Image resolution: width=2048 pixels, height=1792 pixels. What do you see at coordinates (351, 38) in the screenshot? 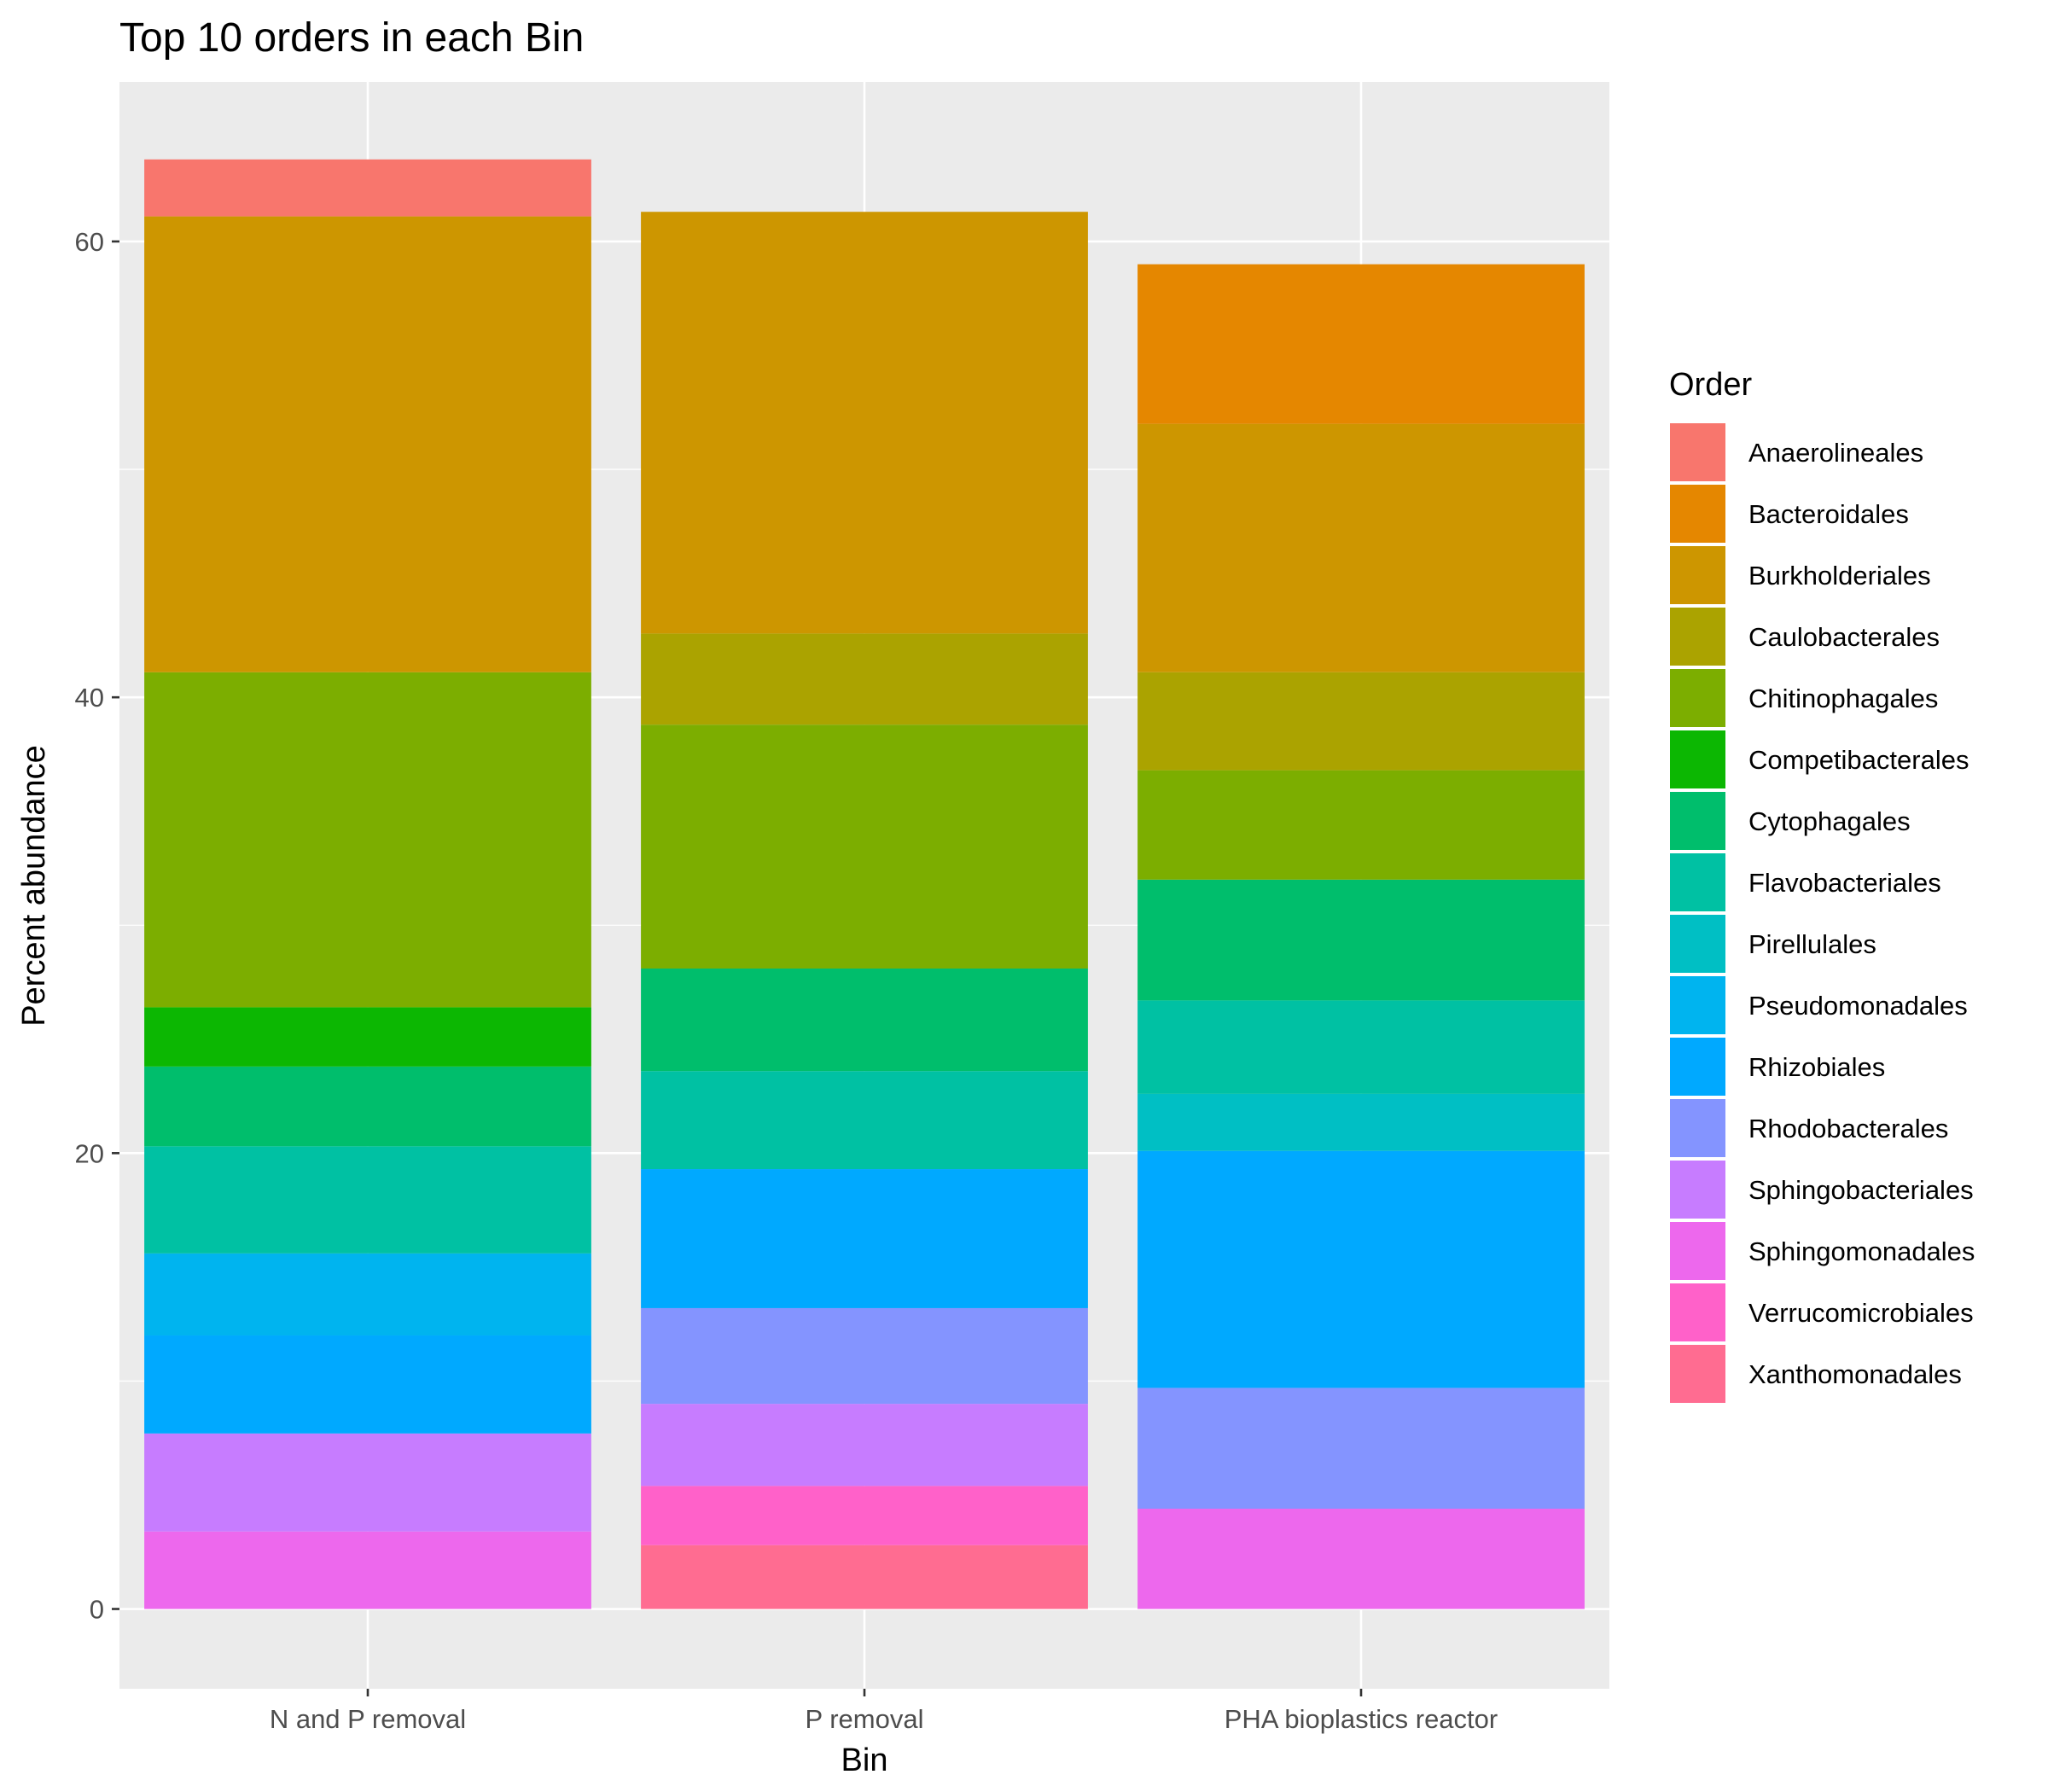
I see `chart-title: Top 10 orders in each Bin` at bounding box center [351, 38].